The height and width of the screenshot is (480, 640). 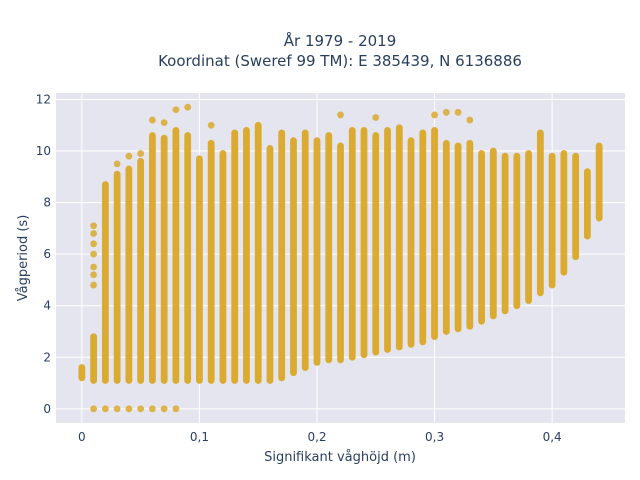 I want to click on y-tick-label: 10, so click(x=43, y=151).